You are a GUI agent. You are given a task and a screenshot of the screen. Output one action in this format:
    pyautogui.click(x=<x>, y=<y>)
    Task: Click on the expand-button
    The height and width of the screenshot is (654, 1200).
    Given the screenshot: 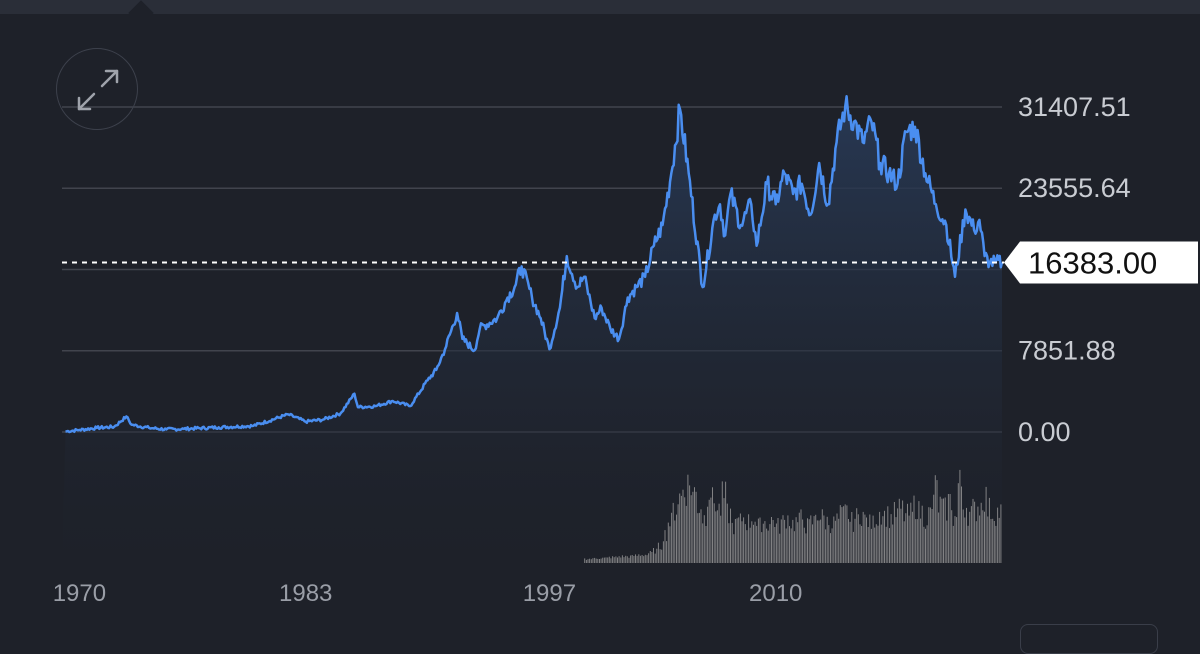 What is the action you would take?
    pyautogui.click(x=97, y=89)
    